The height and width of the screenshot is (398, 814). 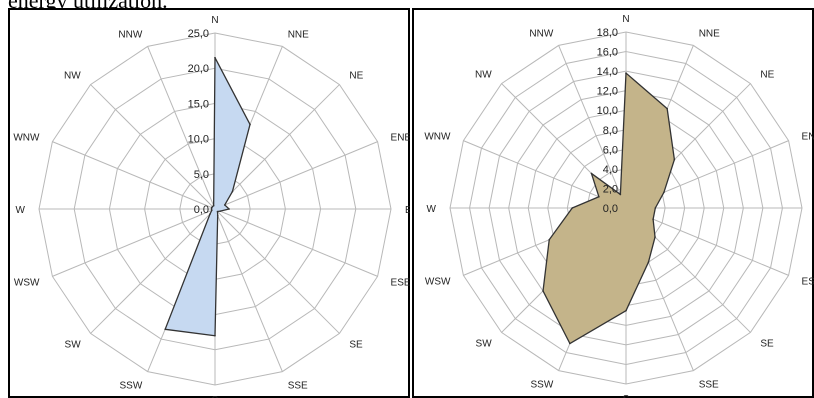 What do you see at coordinates (198, 104) in the screenshot?
I see `tick-label: 15,0` at bounding box center [198, 104].